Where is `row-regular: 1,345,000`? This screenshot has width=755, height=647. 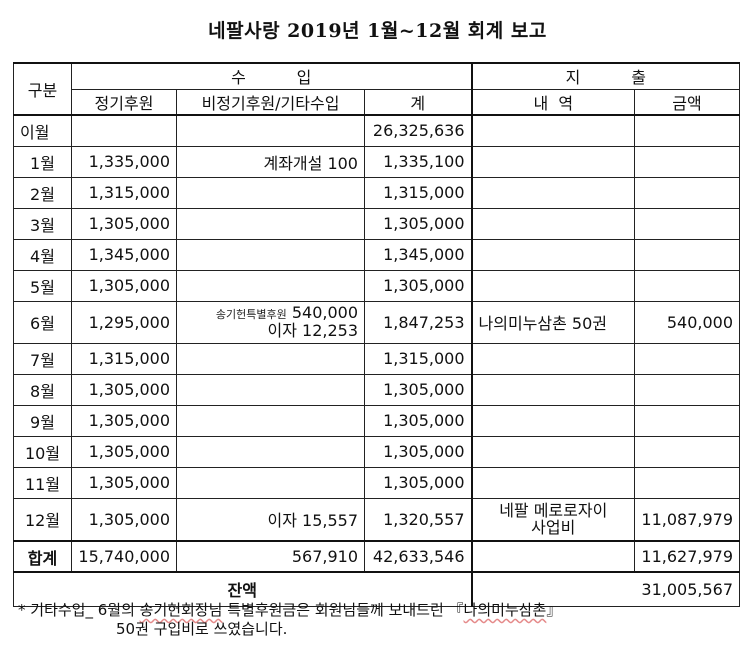
row-regular: 1,345,000 is located at coordinates (124, 254).